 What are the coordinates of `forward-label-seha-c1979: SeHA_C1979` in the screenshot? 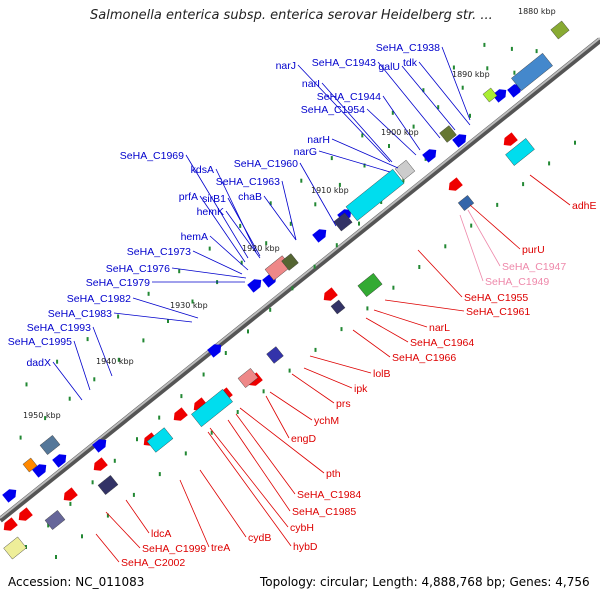 It's located at (118, 283).